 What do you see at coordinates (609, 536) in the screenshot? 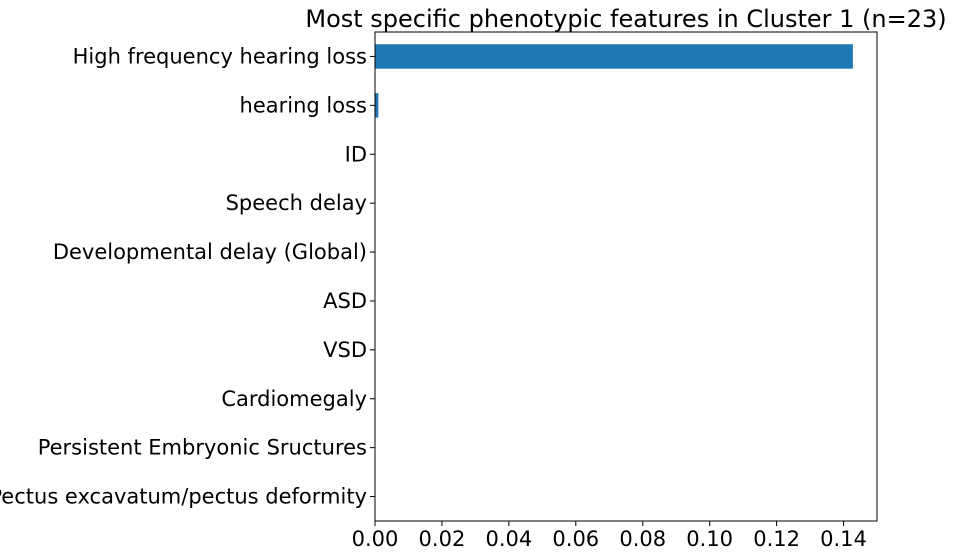
I see `x-axis: 0.00 0.02 0.04 0.06 0.08 0.10 0.12 0.14` at bounding box center [609, 536].